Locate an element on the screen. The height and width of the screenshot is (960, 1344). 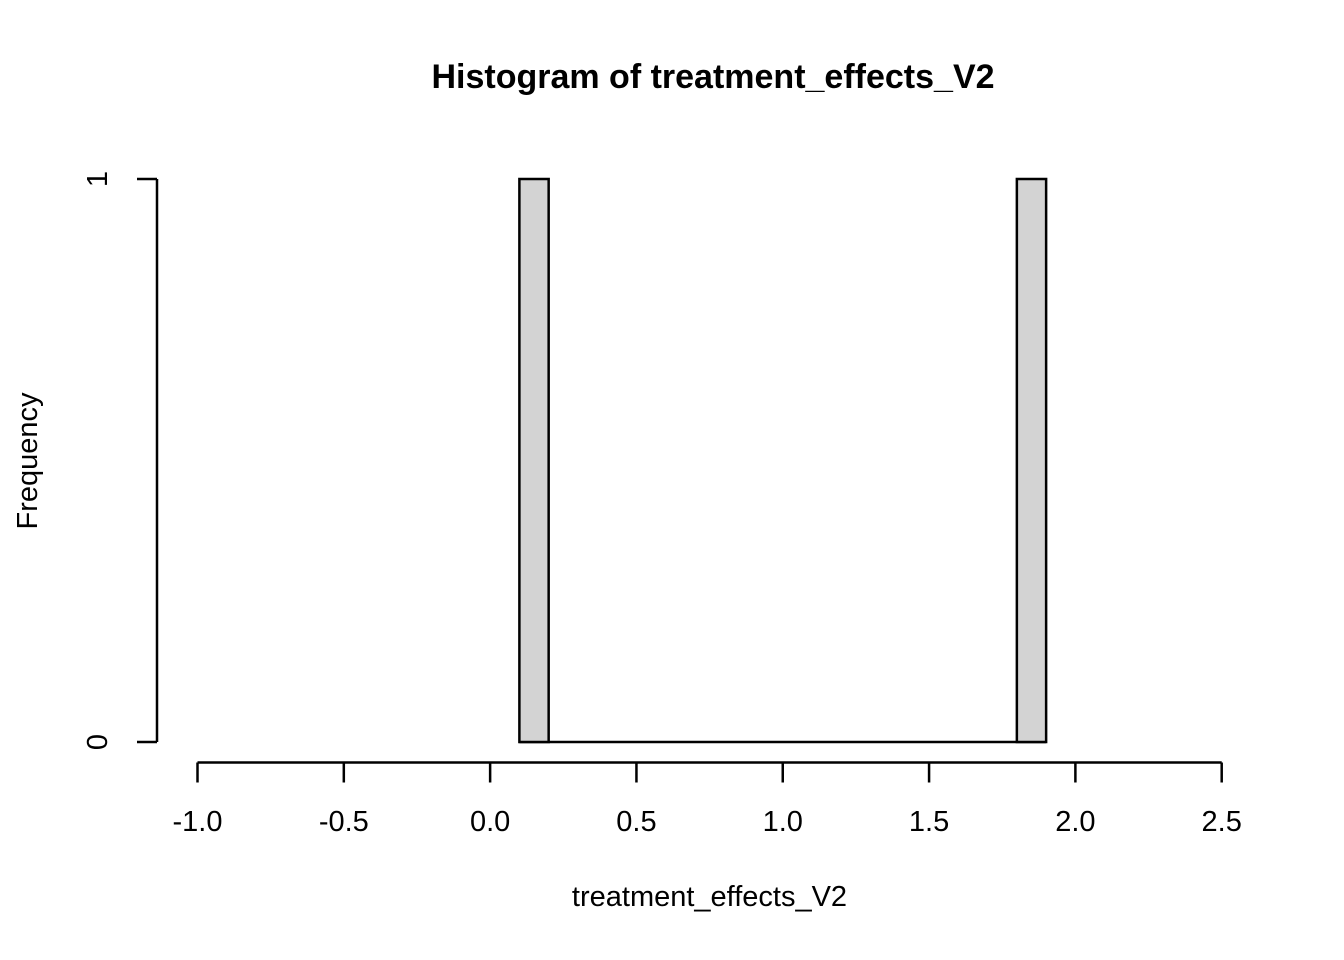
x-axis-title: treatment_effects_V2 is located at coordinates (709, 897).